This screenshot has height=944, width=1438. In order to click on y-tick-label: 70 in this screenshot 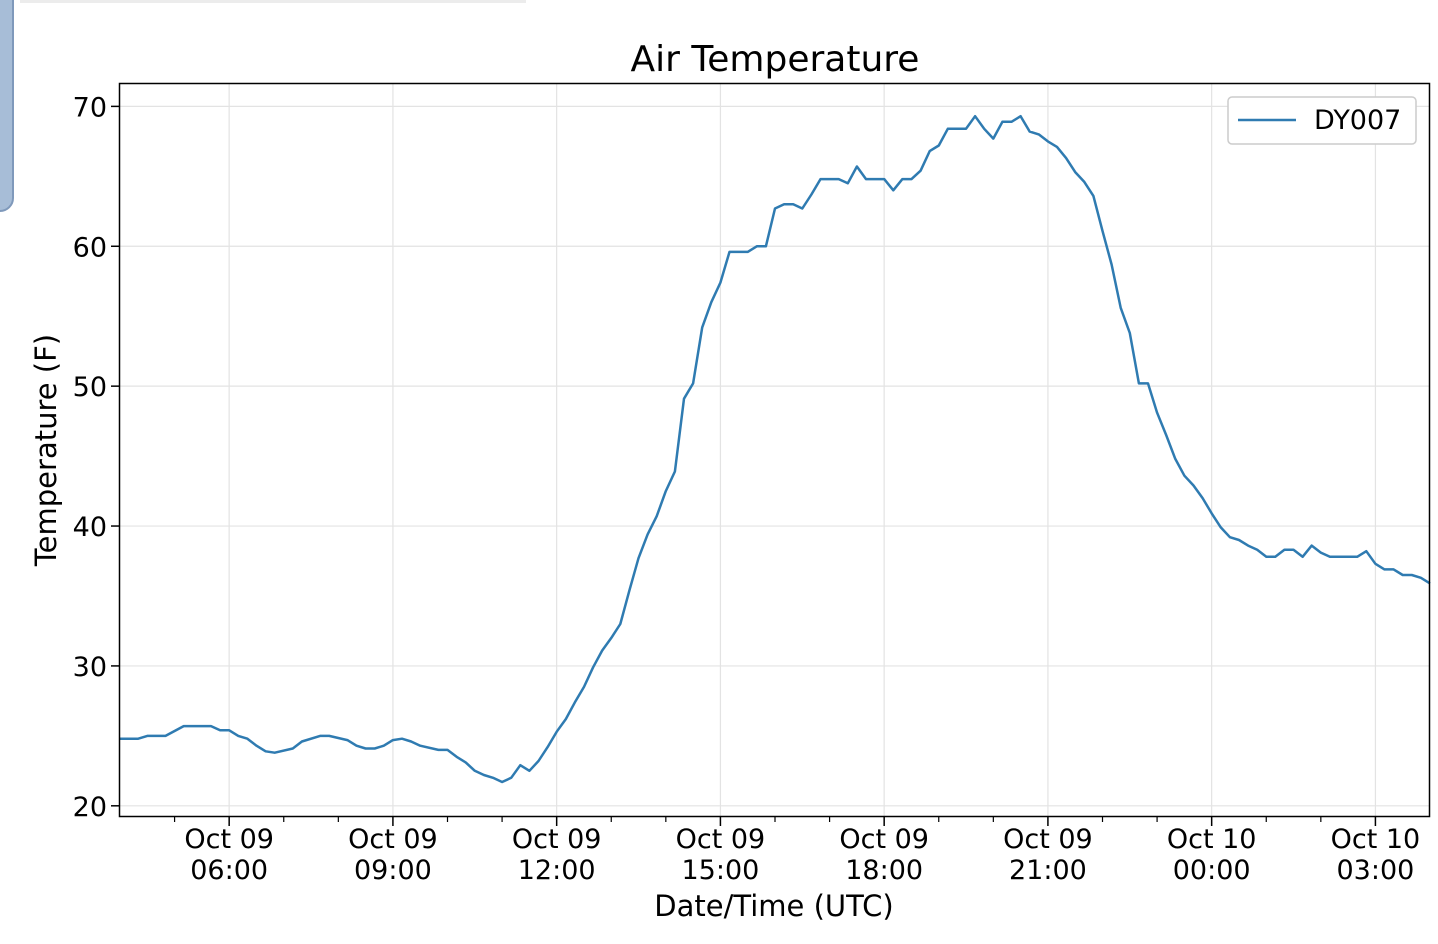, I will do `click(90, 107)`.